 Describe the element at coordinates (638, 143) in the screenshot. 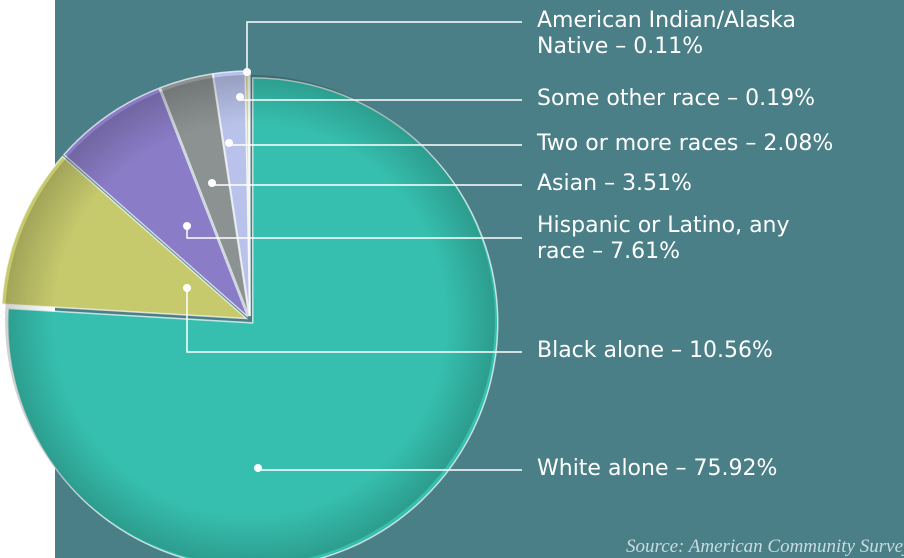

I see `label-name: Two or more races` at that location.